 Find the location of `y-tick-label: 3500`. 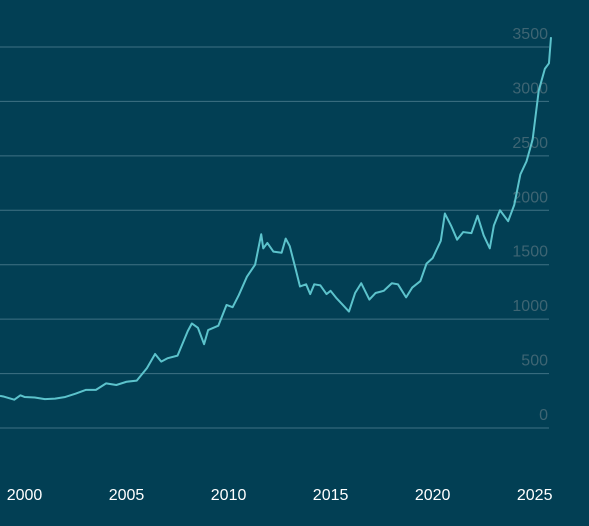

y-tick-label: 3500 is located at coordinates (530, 34).